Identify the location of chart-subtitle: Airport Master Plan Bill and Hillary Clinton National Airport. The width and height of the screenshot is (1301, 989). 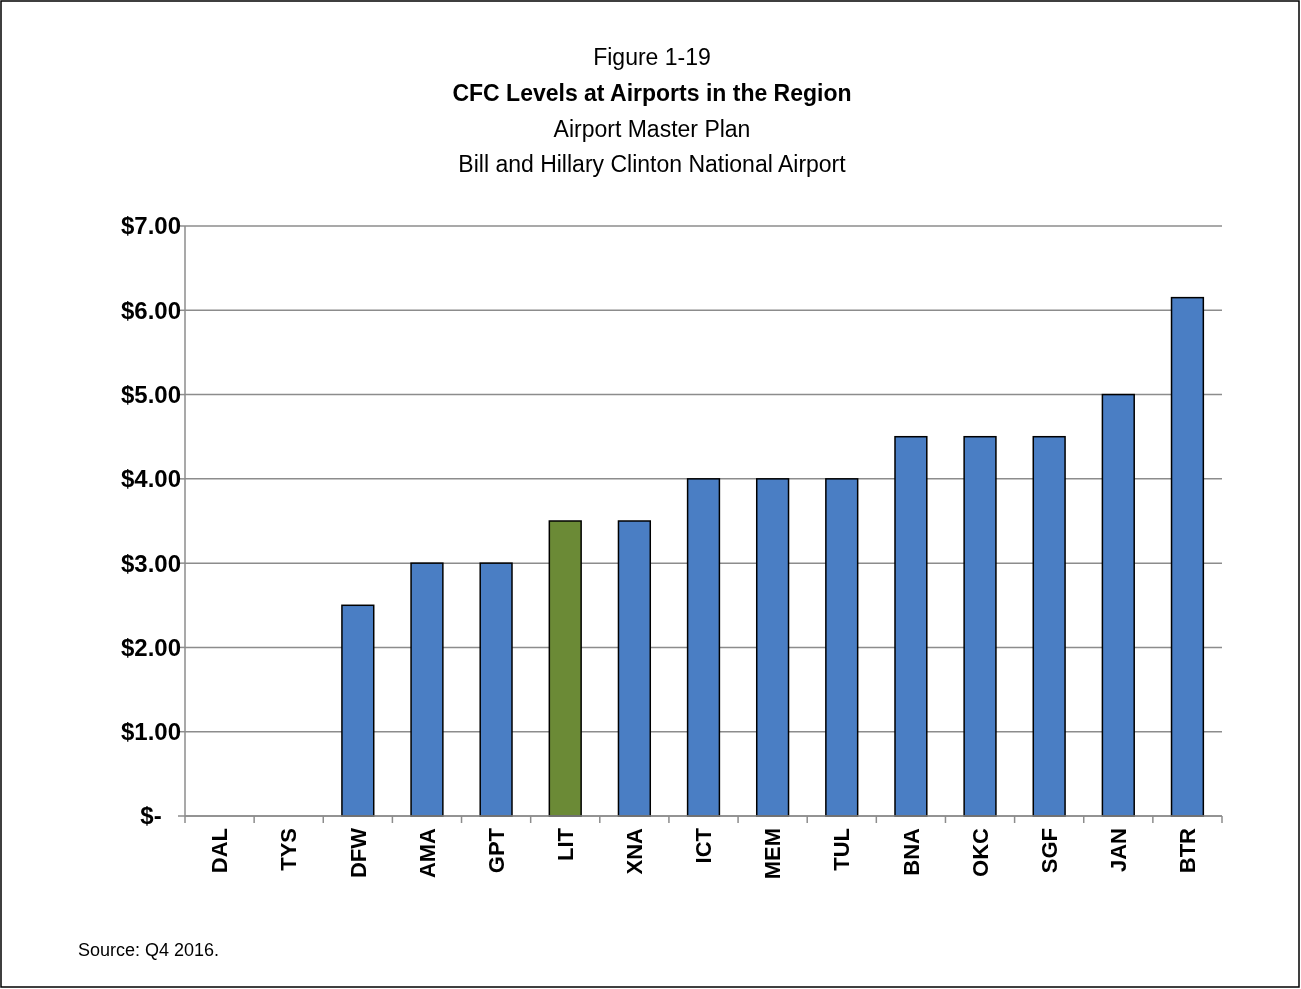
(652, 146).